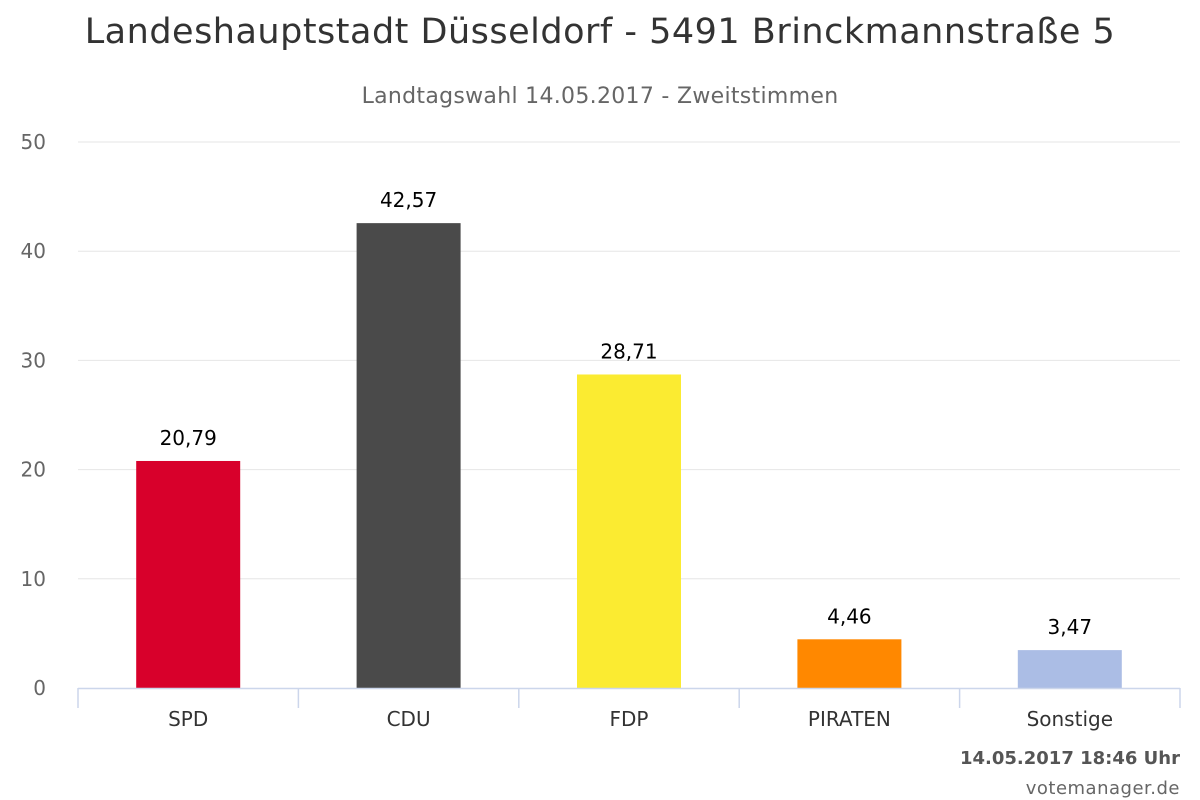  What do you see at coordinates (33, 142) in the screenshot?
I see `y-tick-label: 50` at bounding box center [33, 142].